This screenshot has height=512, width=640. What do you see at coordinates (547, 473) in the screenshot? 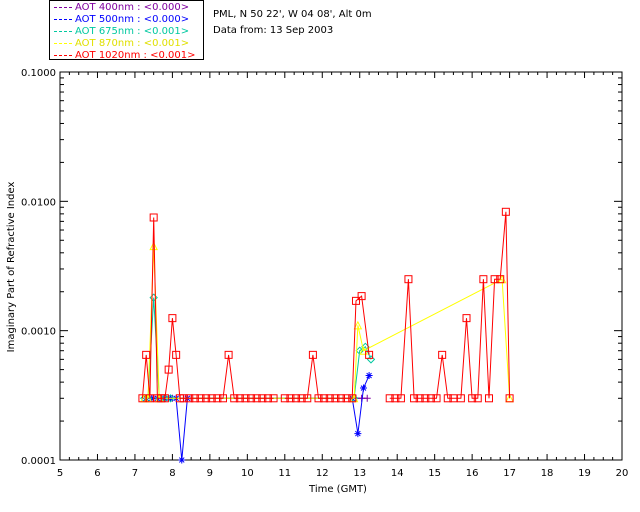
I see `x-tick-label: 18` at bounding box center [547, 473].